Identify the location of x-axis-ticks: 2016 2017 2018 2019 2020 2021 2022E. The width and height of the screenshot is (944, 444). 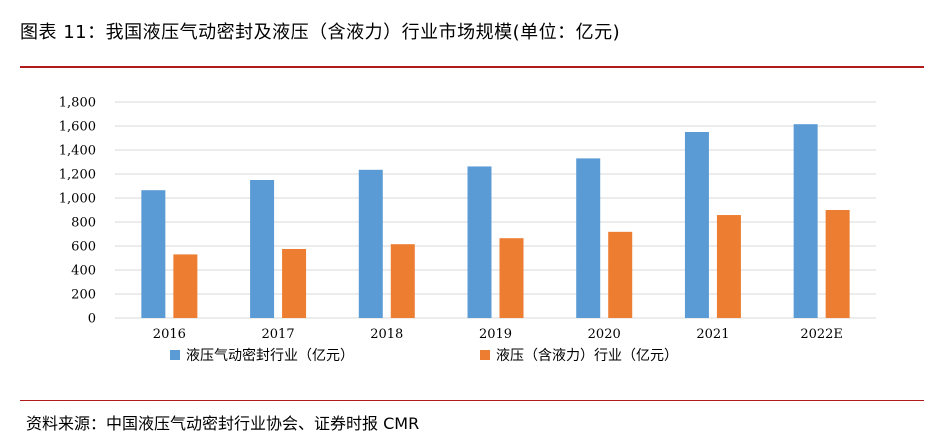
(498, 334).